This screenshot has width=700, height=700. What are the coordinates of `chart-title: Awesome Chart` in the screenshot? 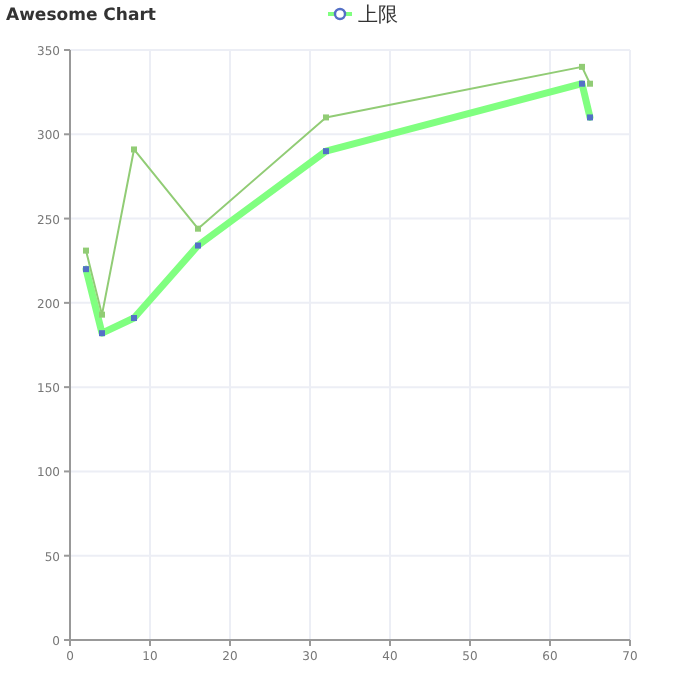 It's located at (81, 16).